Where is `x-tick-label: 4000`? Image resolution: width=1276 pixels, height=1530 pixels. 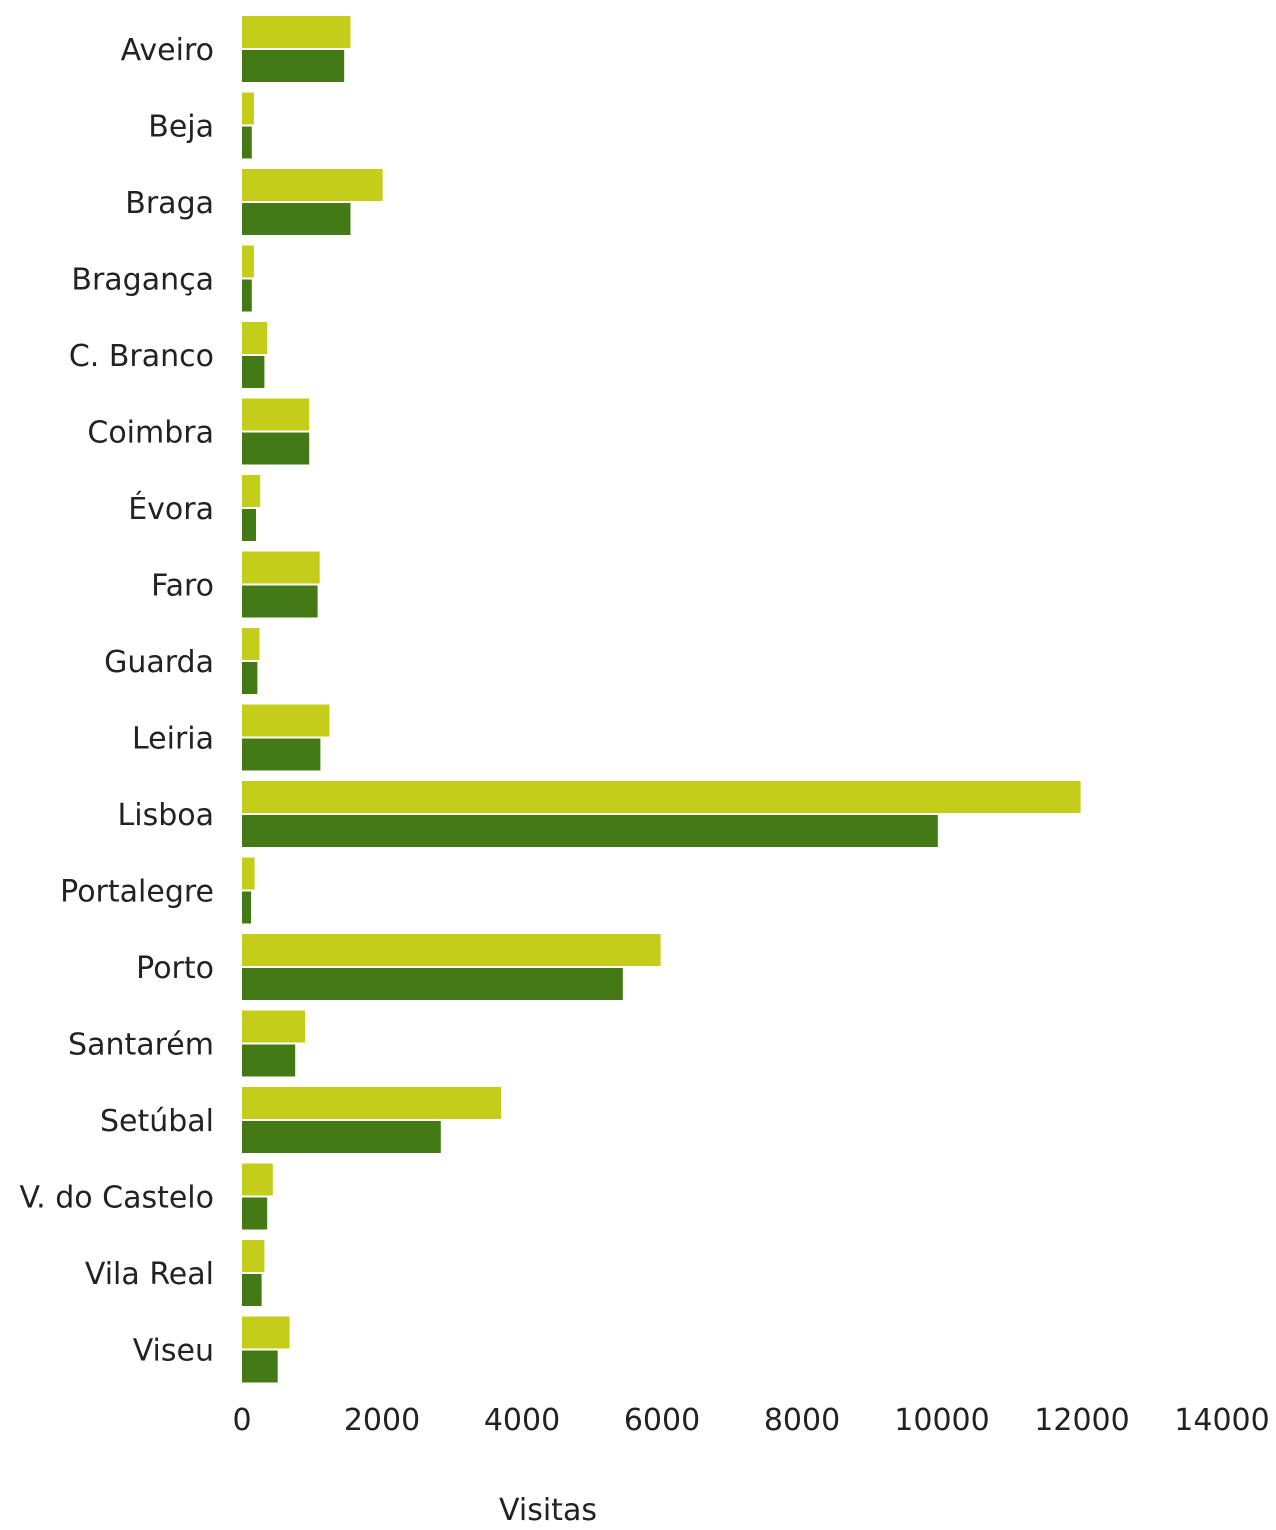 x-tick-label: 4000 is located at coordinates (522, 1420).